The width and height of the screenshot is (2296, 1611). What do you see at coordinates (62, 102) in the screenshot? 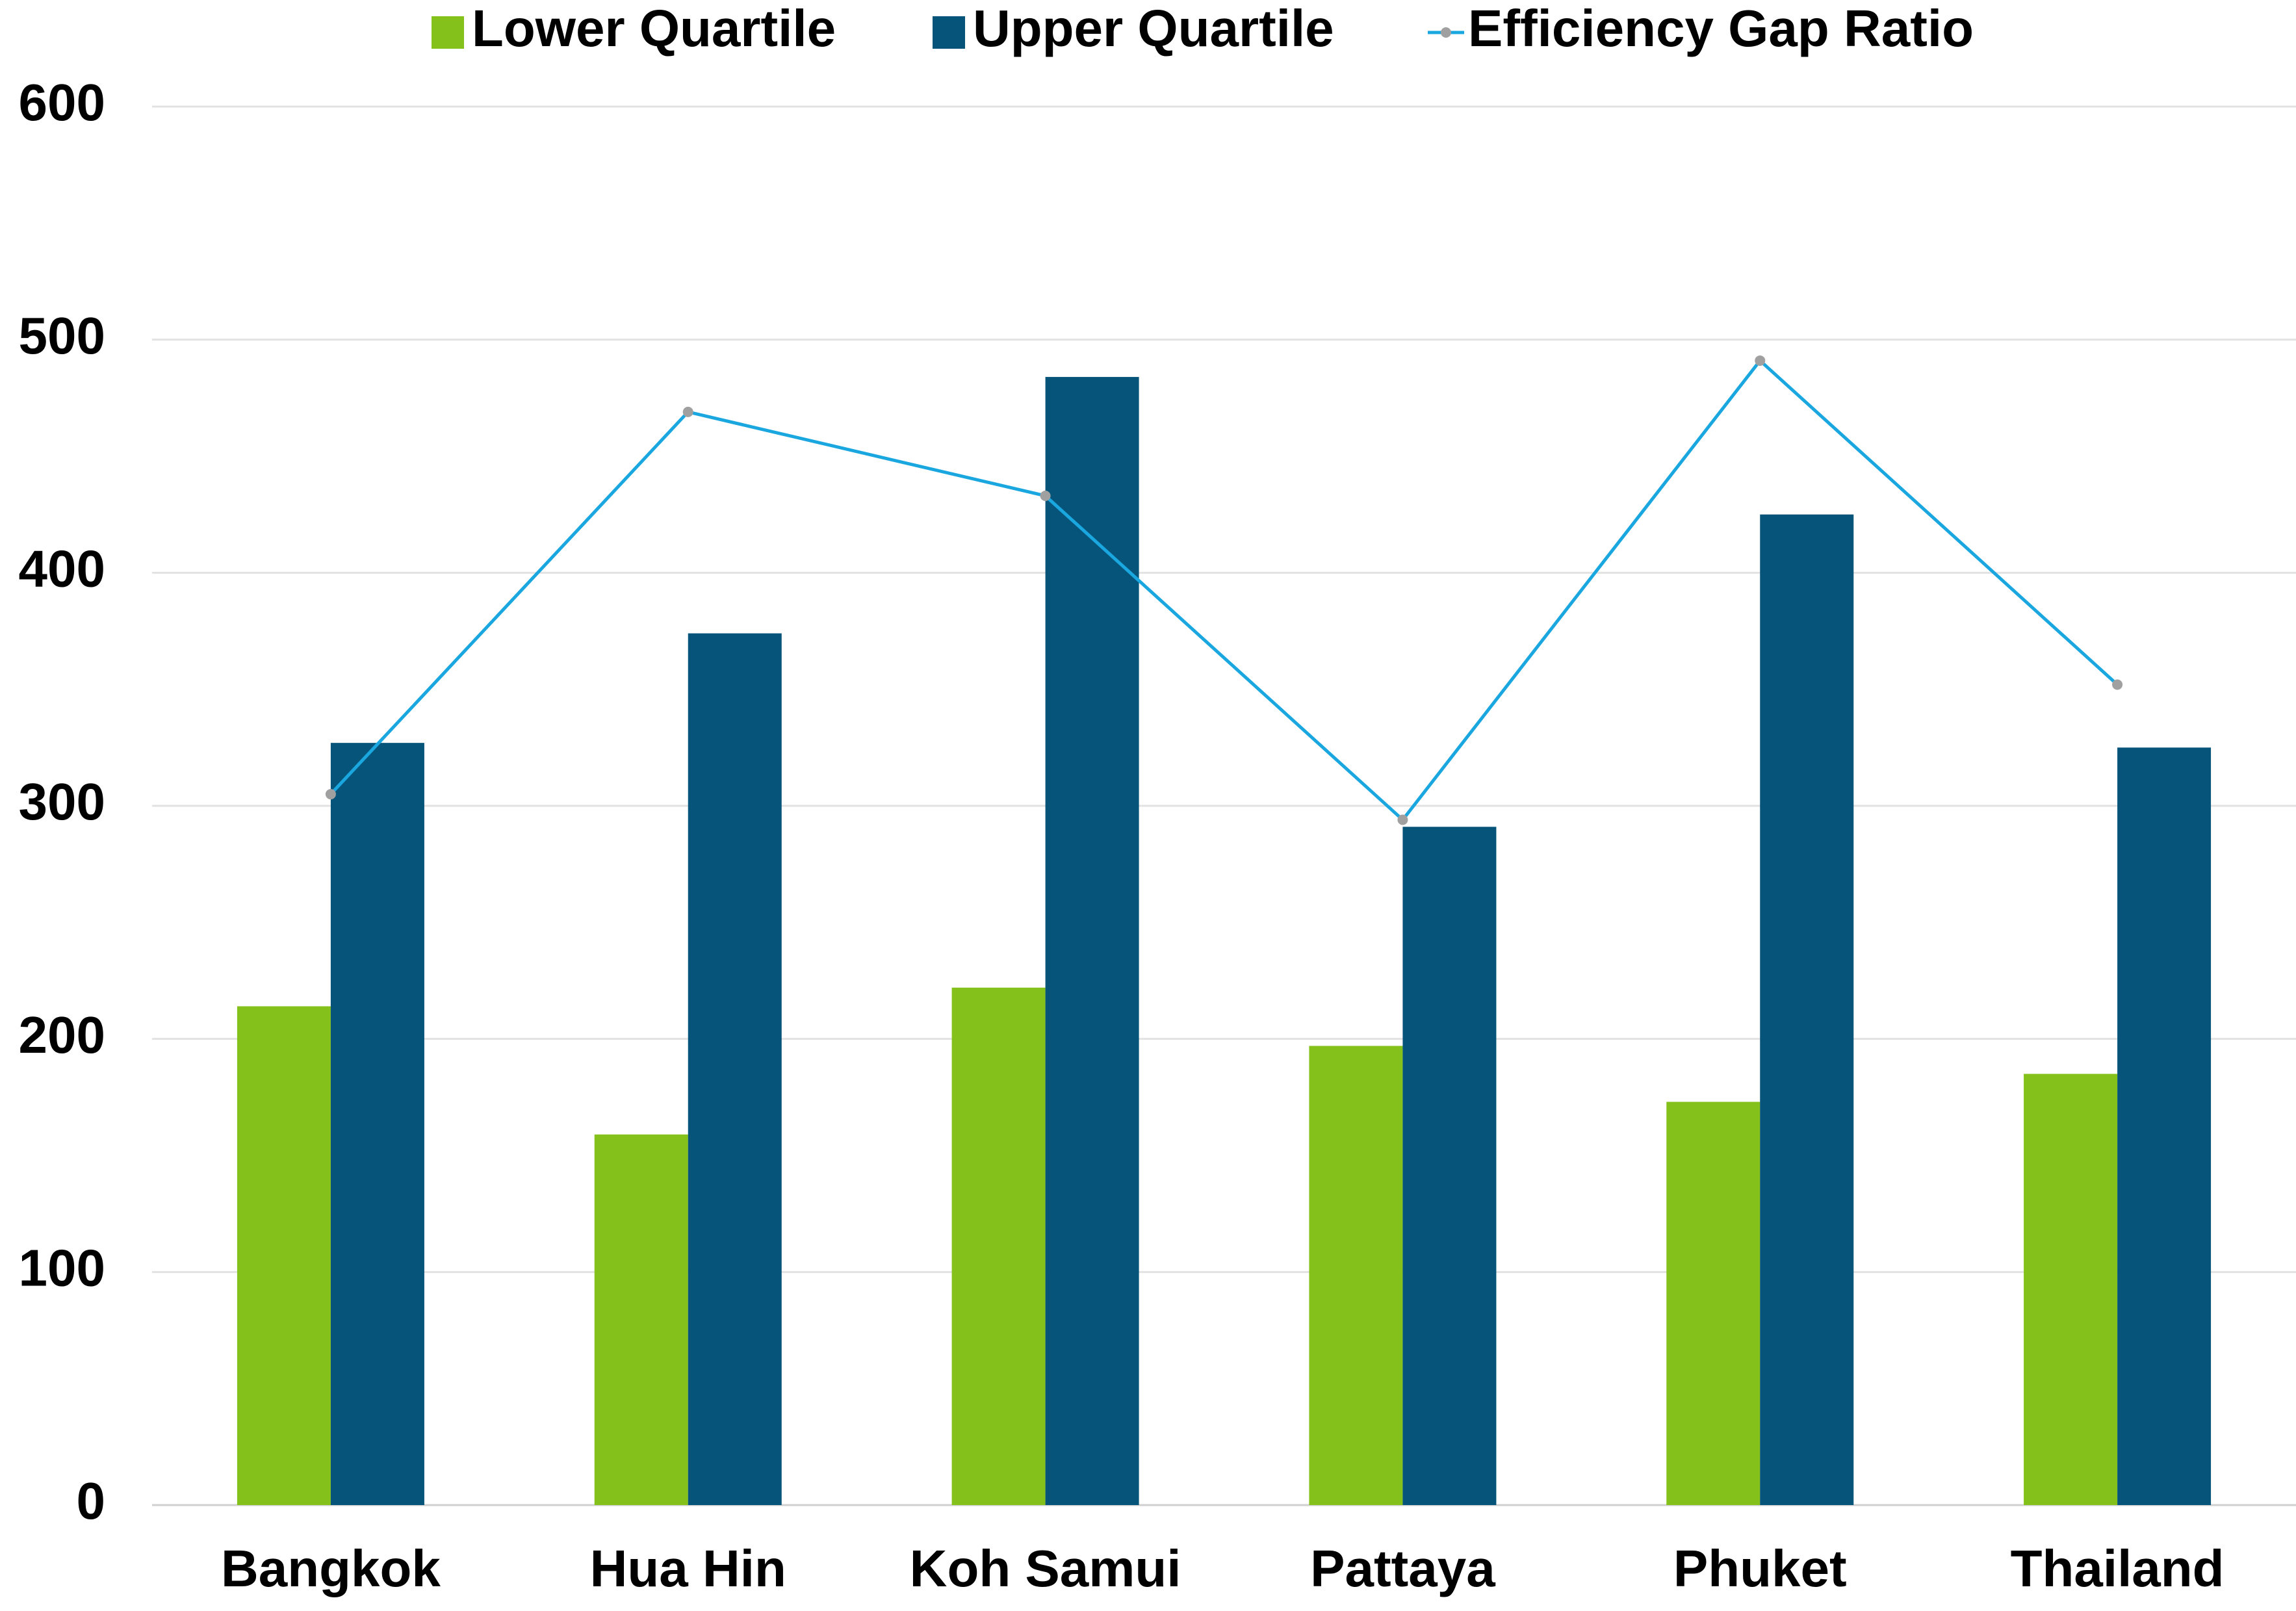
I see `y-tick-label: 600` at bounding box center [62, 102].